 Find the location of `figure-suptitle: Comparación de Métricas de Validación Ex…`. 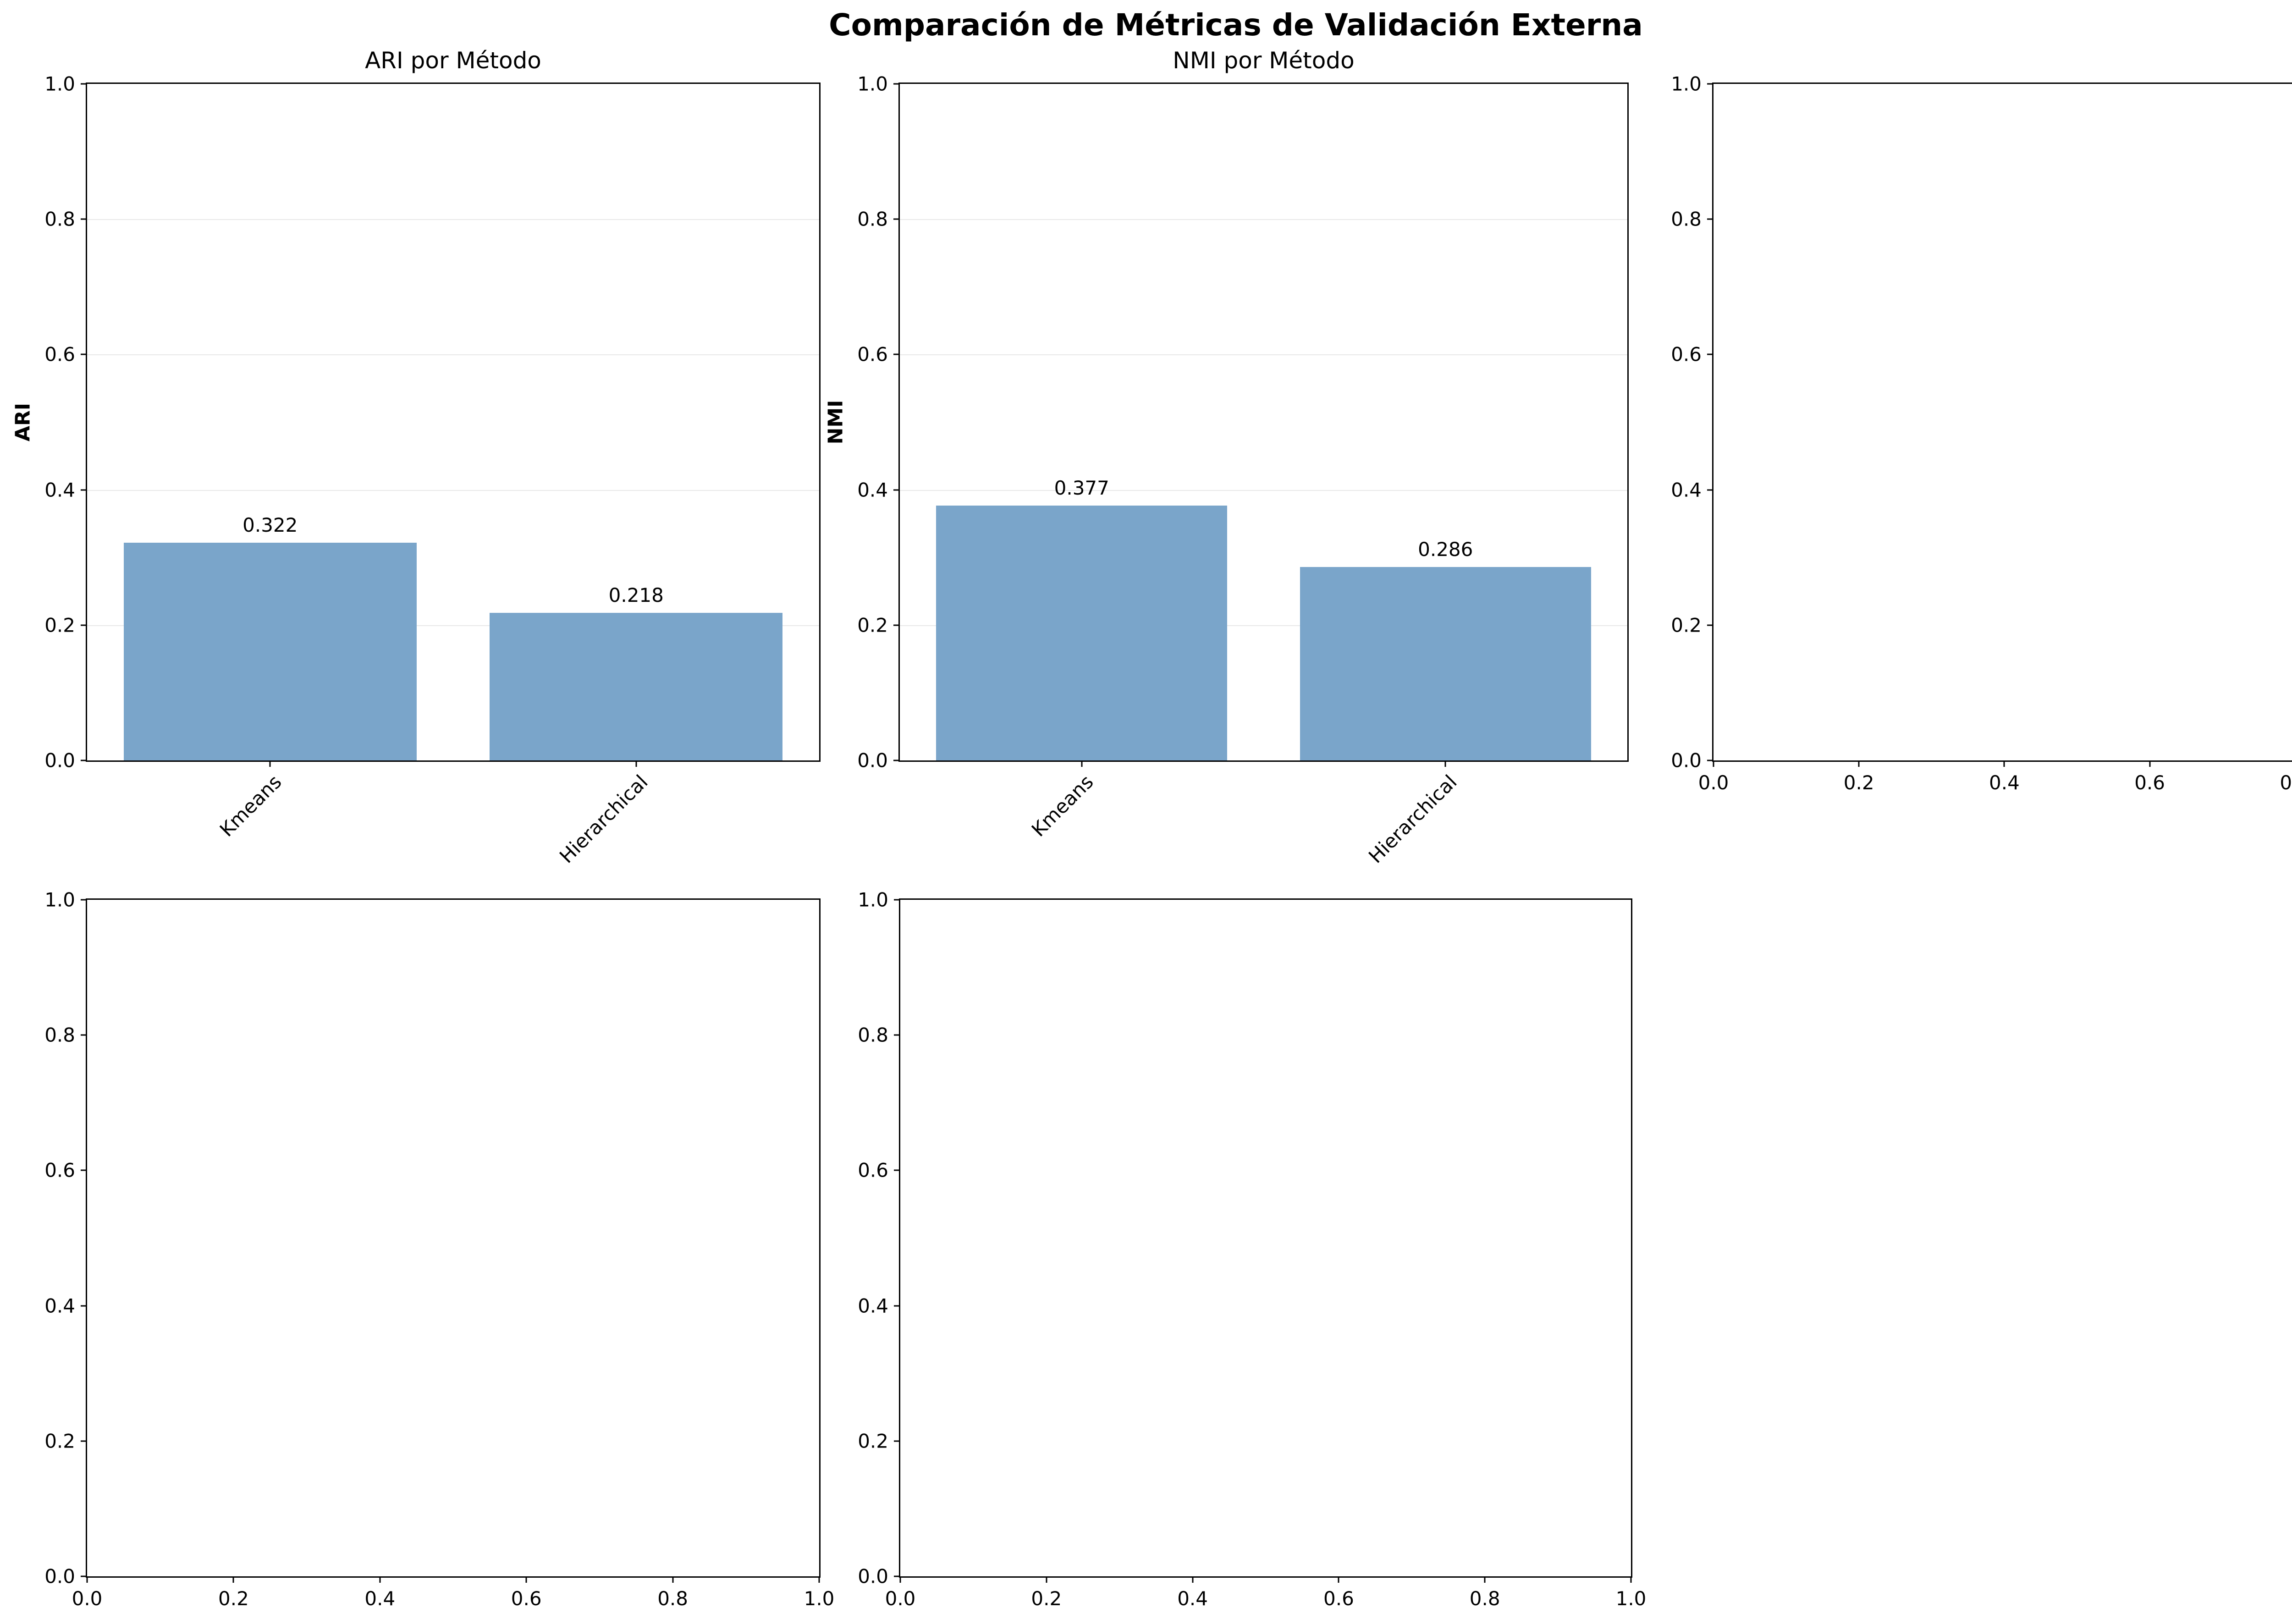

figure-suptitle: Comparación de Métricas de Validación Ex… is located at coordinates (1236, 25).